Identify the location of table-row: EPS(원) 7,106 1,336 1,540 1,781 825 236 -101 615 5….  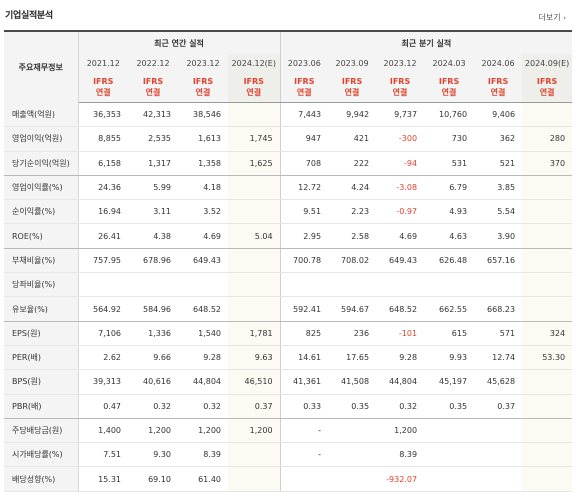
(288, 333).